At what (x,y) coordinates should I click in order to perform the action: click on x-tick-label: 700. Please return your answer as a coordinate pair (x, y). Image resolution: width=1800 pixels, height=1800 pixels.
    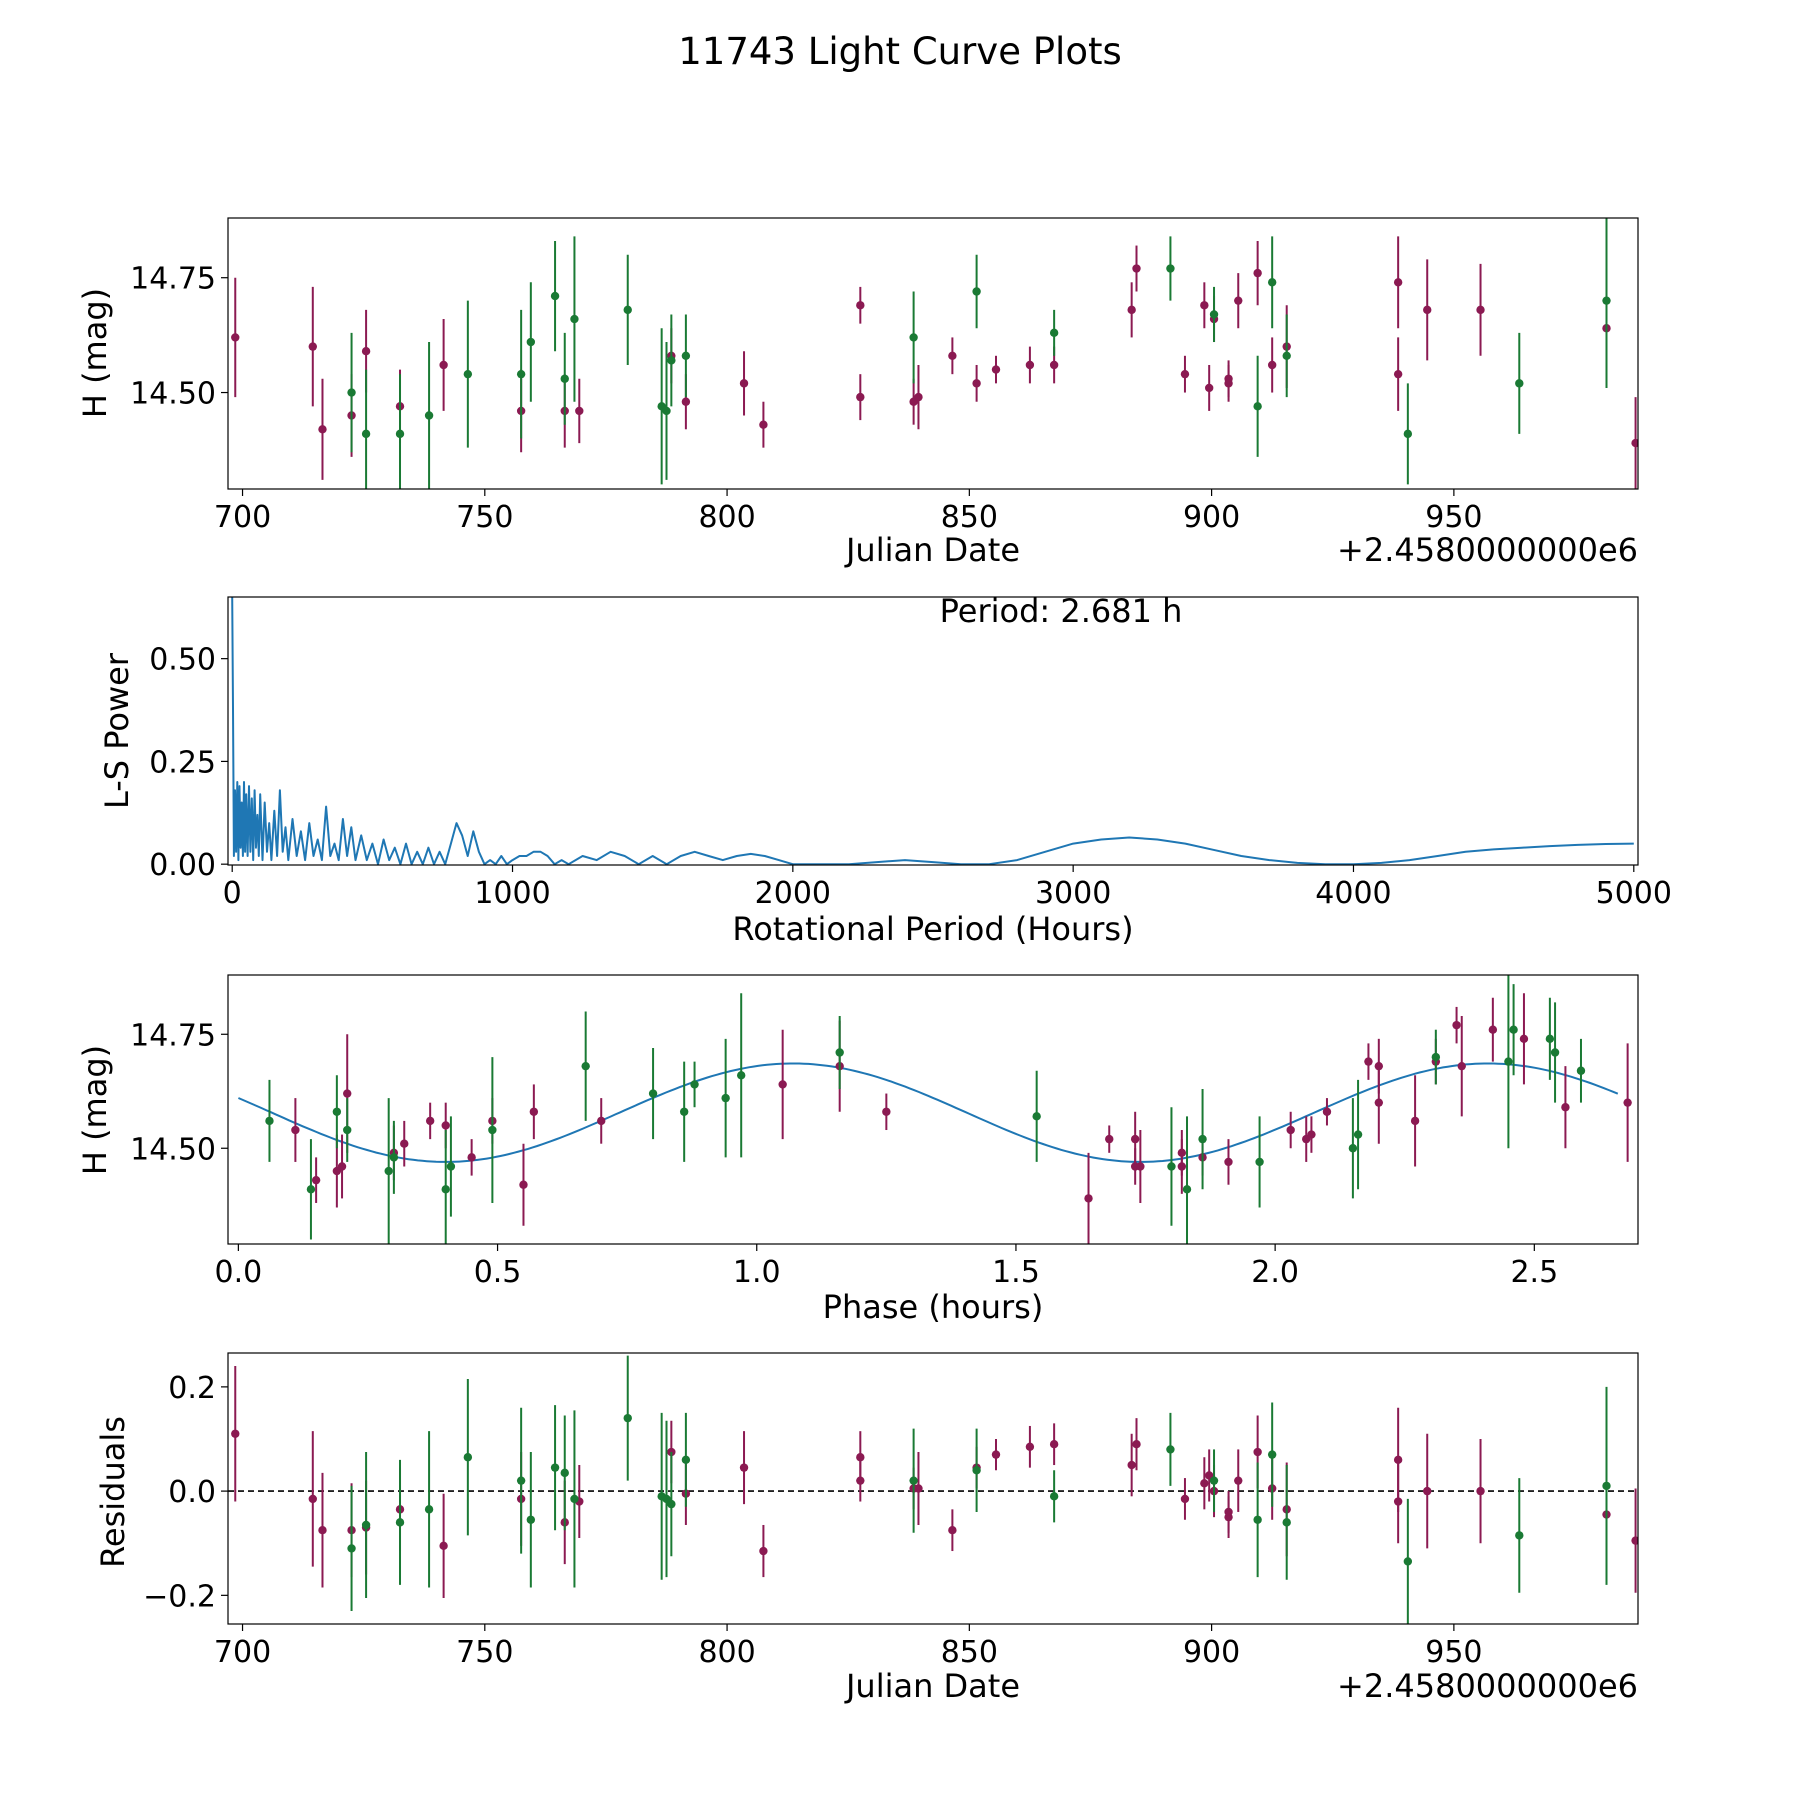
    Looking at the image, I should click on (242, 517).